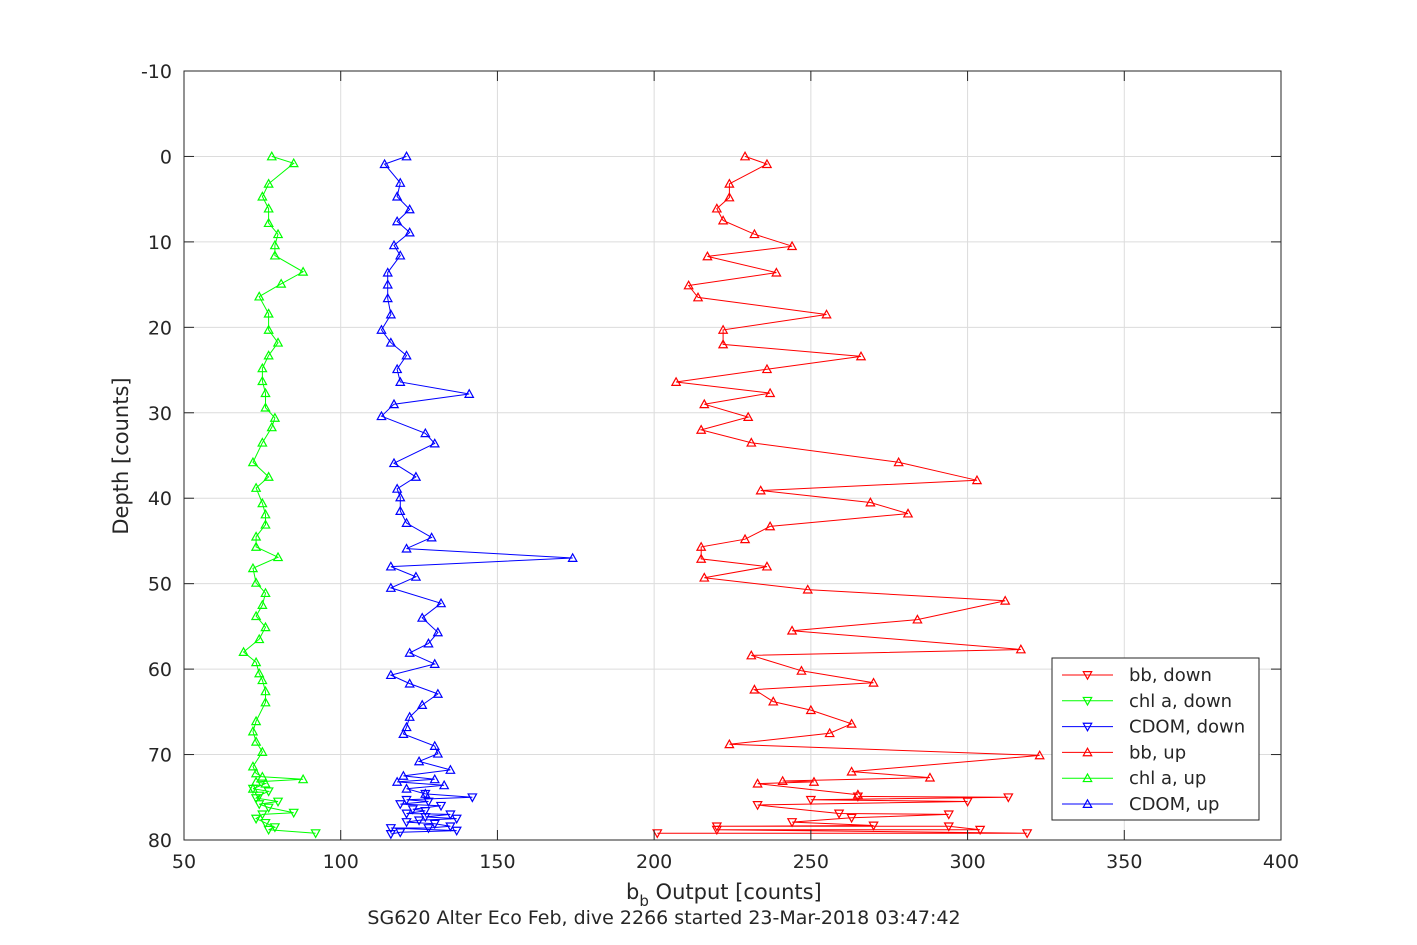 The image size is (1417, 945). Describe the element at coordinates (811, 862) in the screenshot. I see `x-tick-label: 250` at that location.